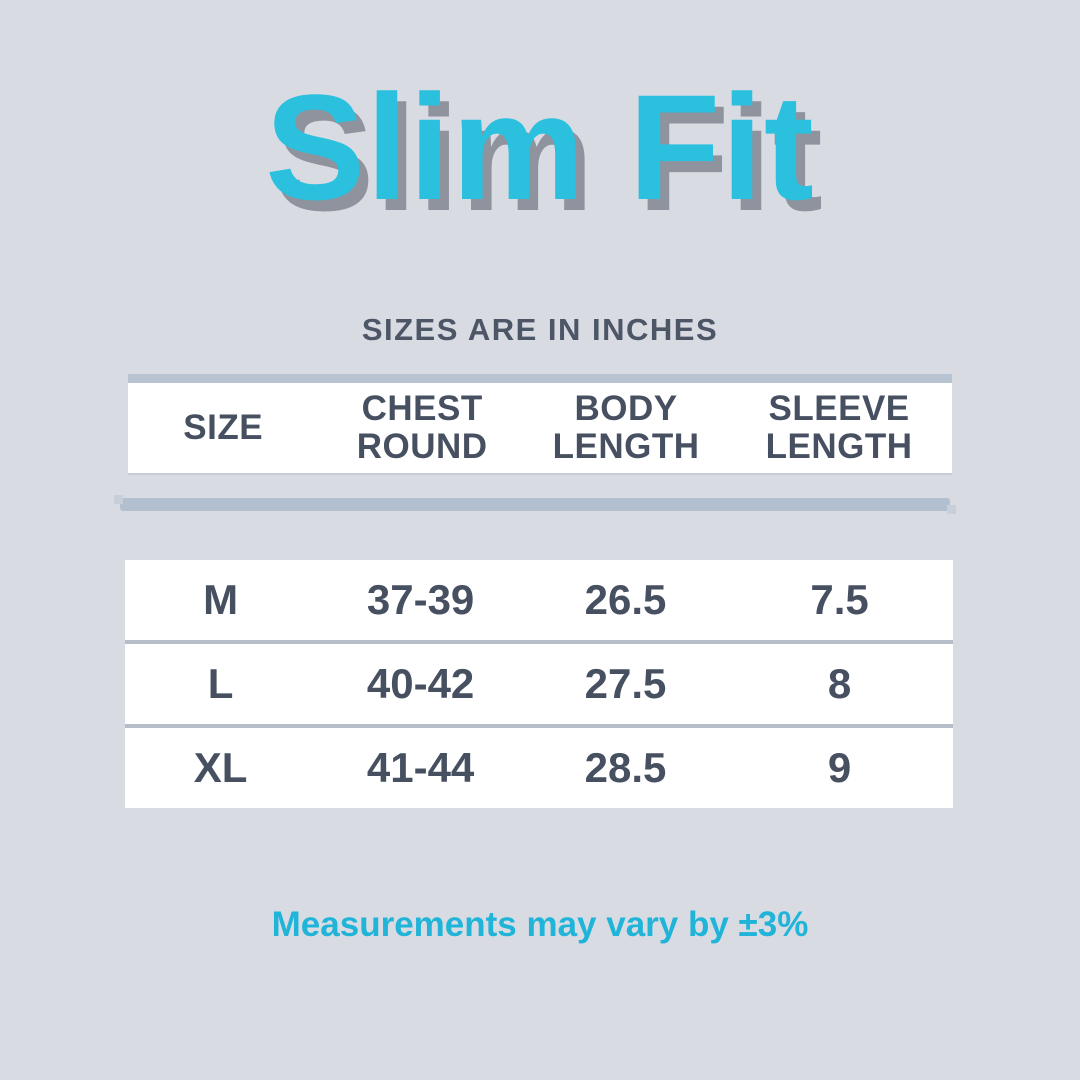 The image size is (1080, 1080). Describe the element at coordinates (221, 599) in the screenshot. I see `size-cell: M` at that location.